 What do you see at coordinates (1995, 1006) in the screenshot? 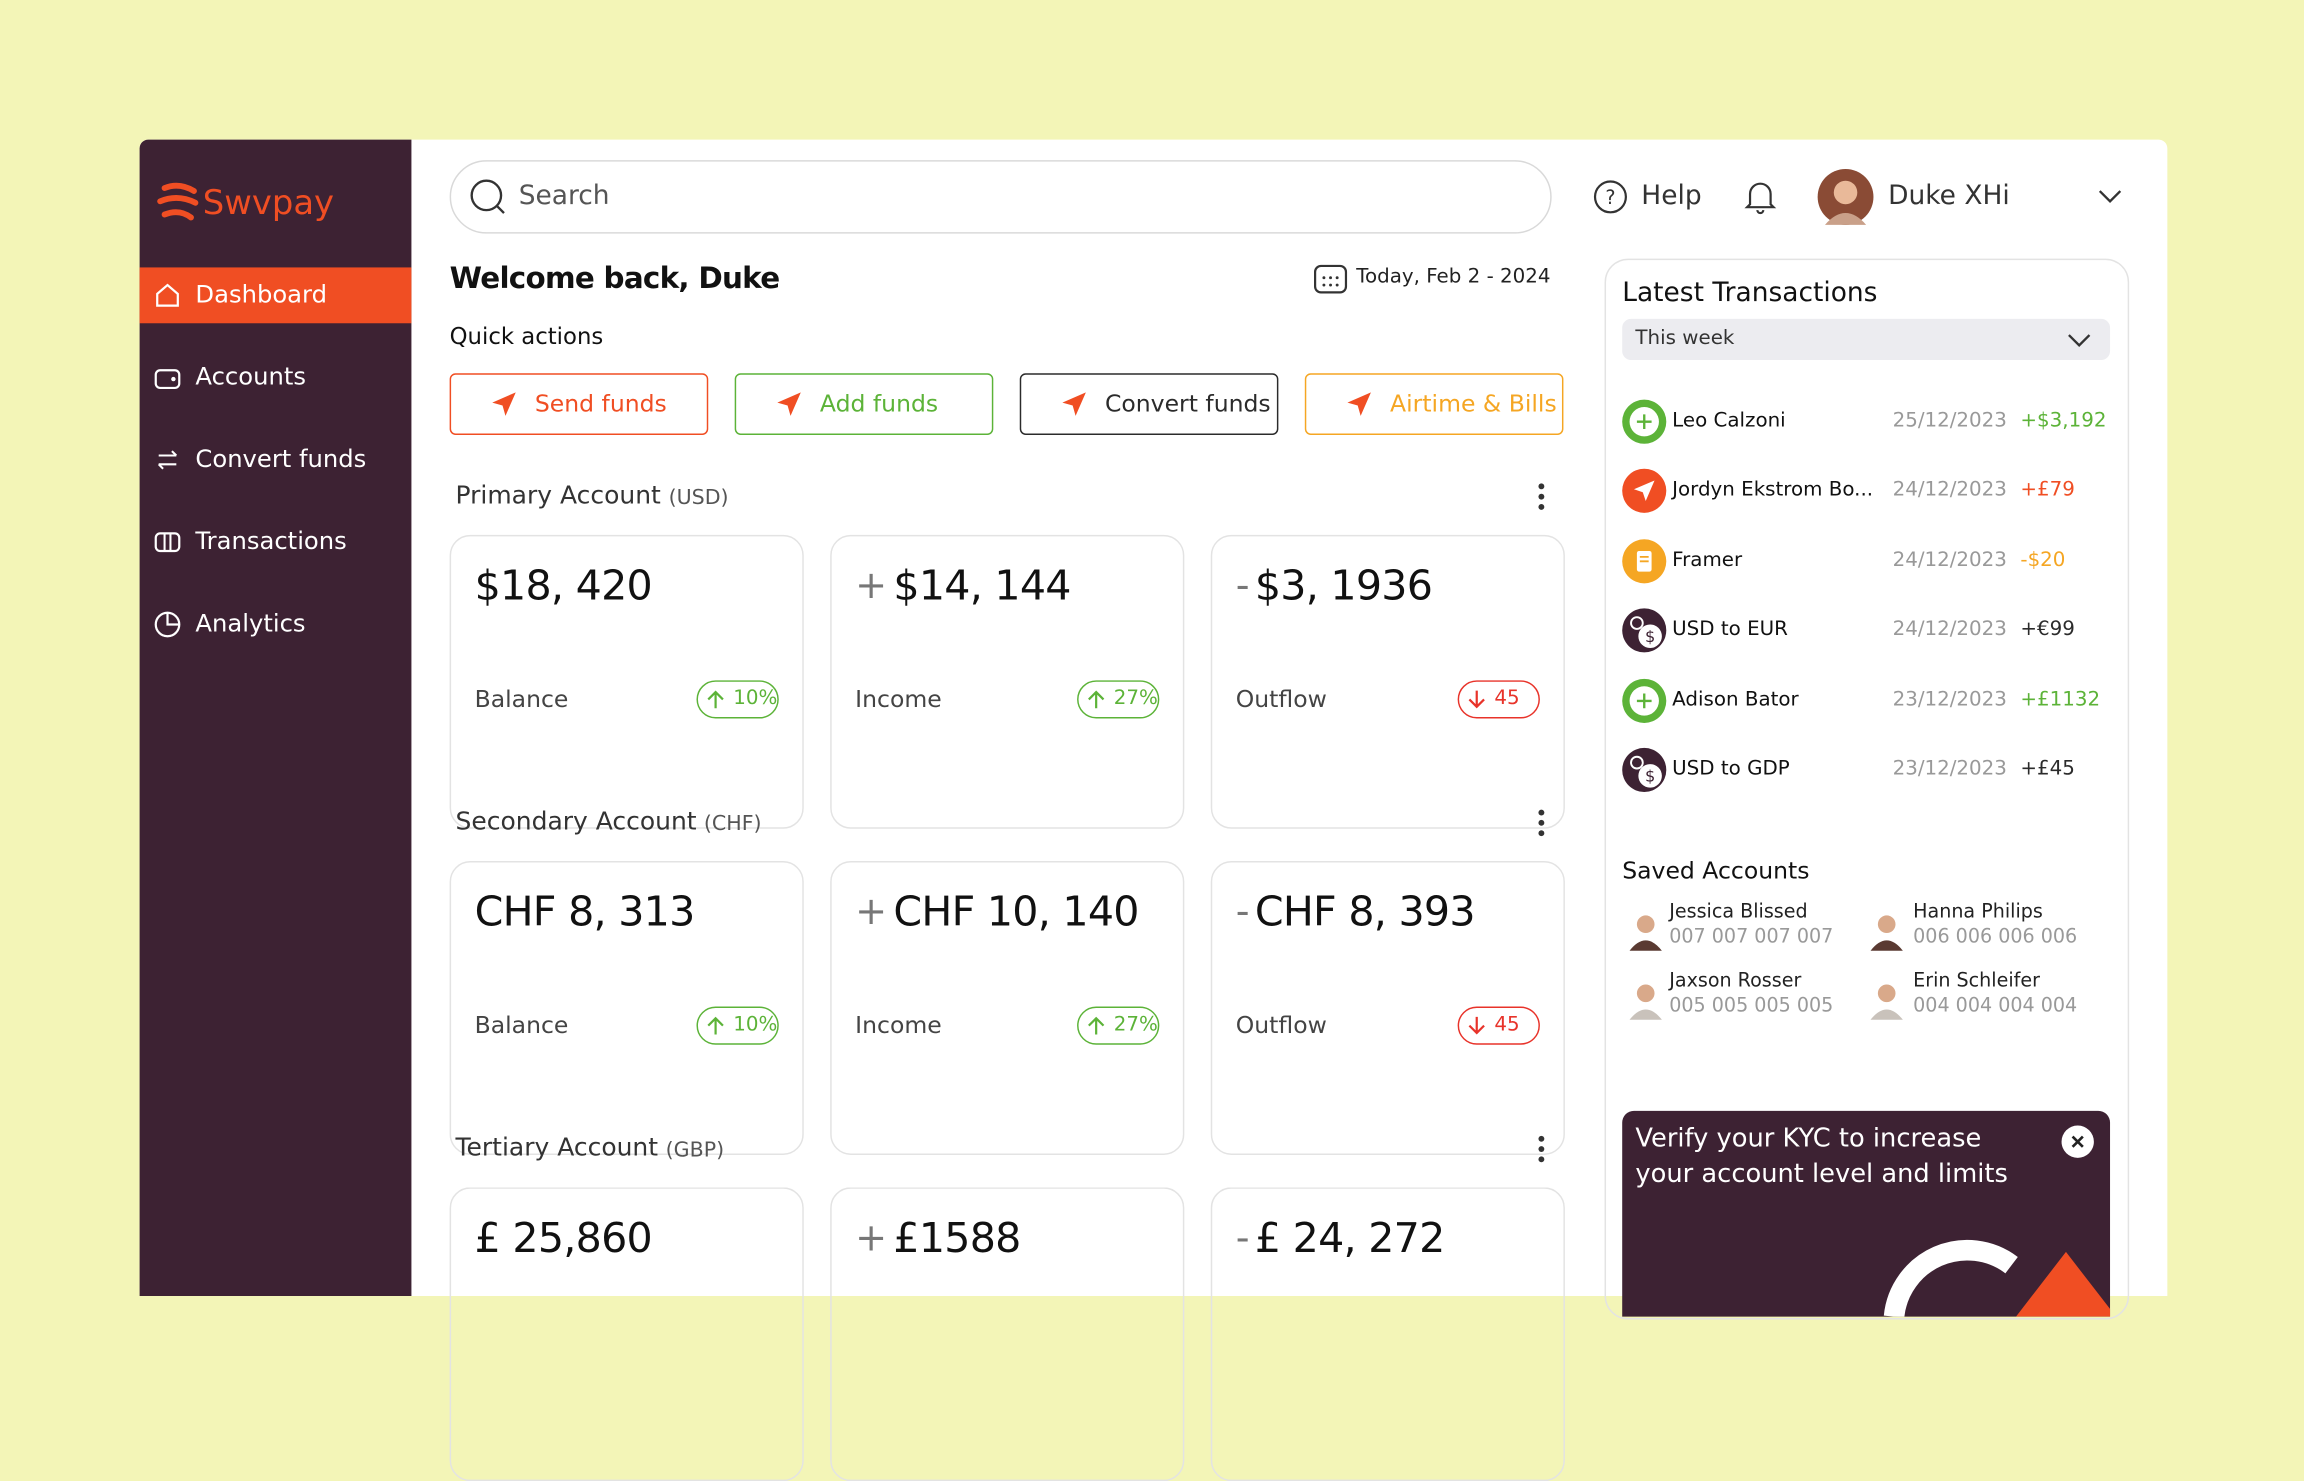
I see `saved-number: 004 004 004 004` at bounding box center [1995, 1006].